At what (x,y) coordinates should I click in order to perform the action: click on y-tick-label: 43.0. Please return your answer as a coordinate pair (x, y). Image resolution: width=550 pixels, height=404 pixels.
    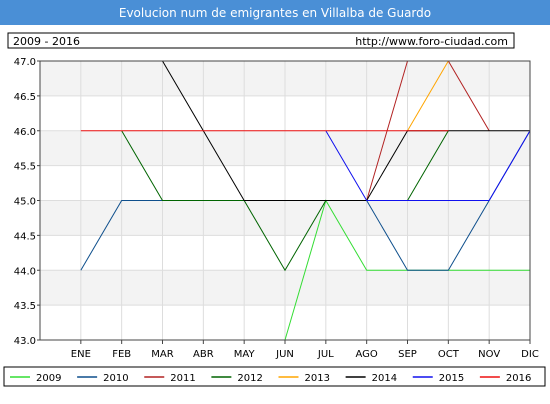
    Looking at the image, I should click on (25, 341).